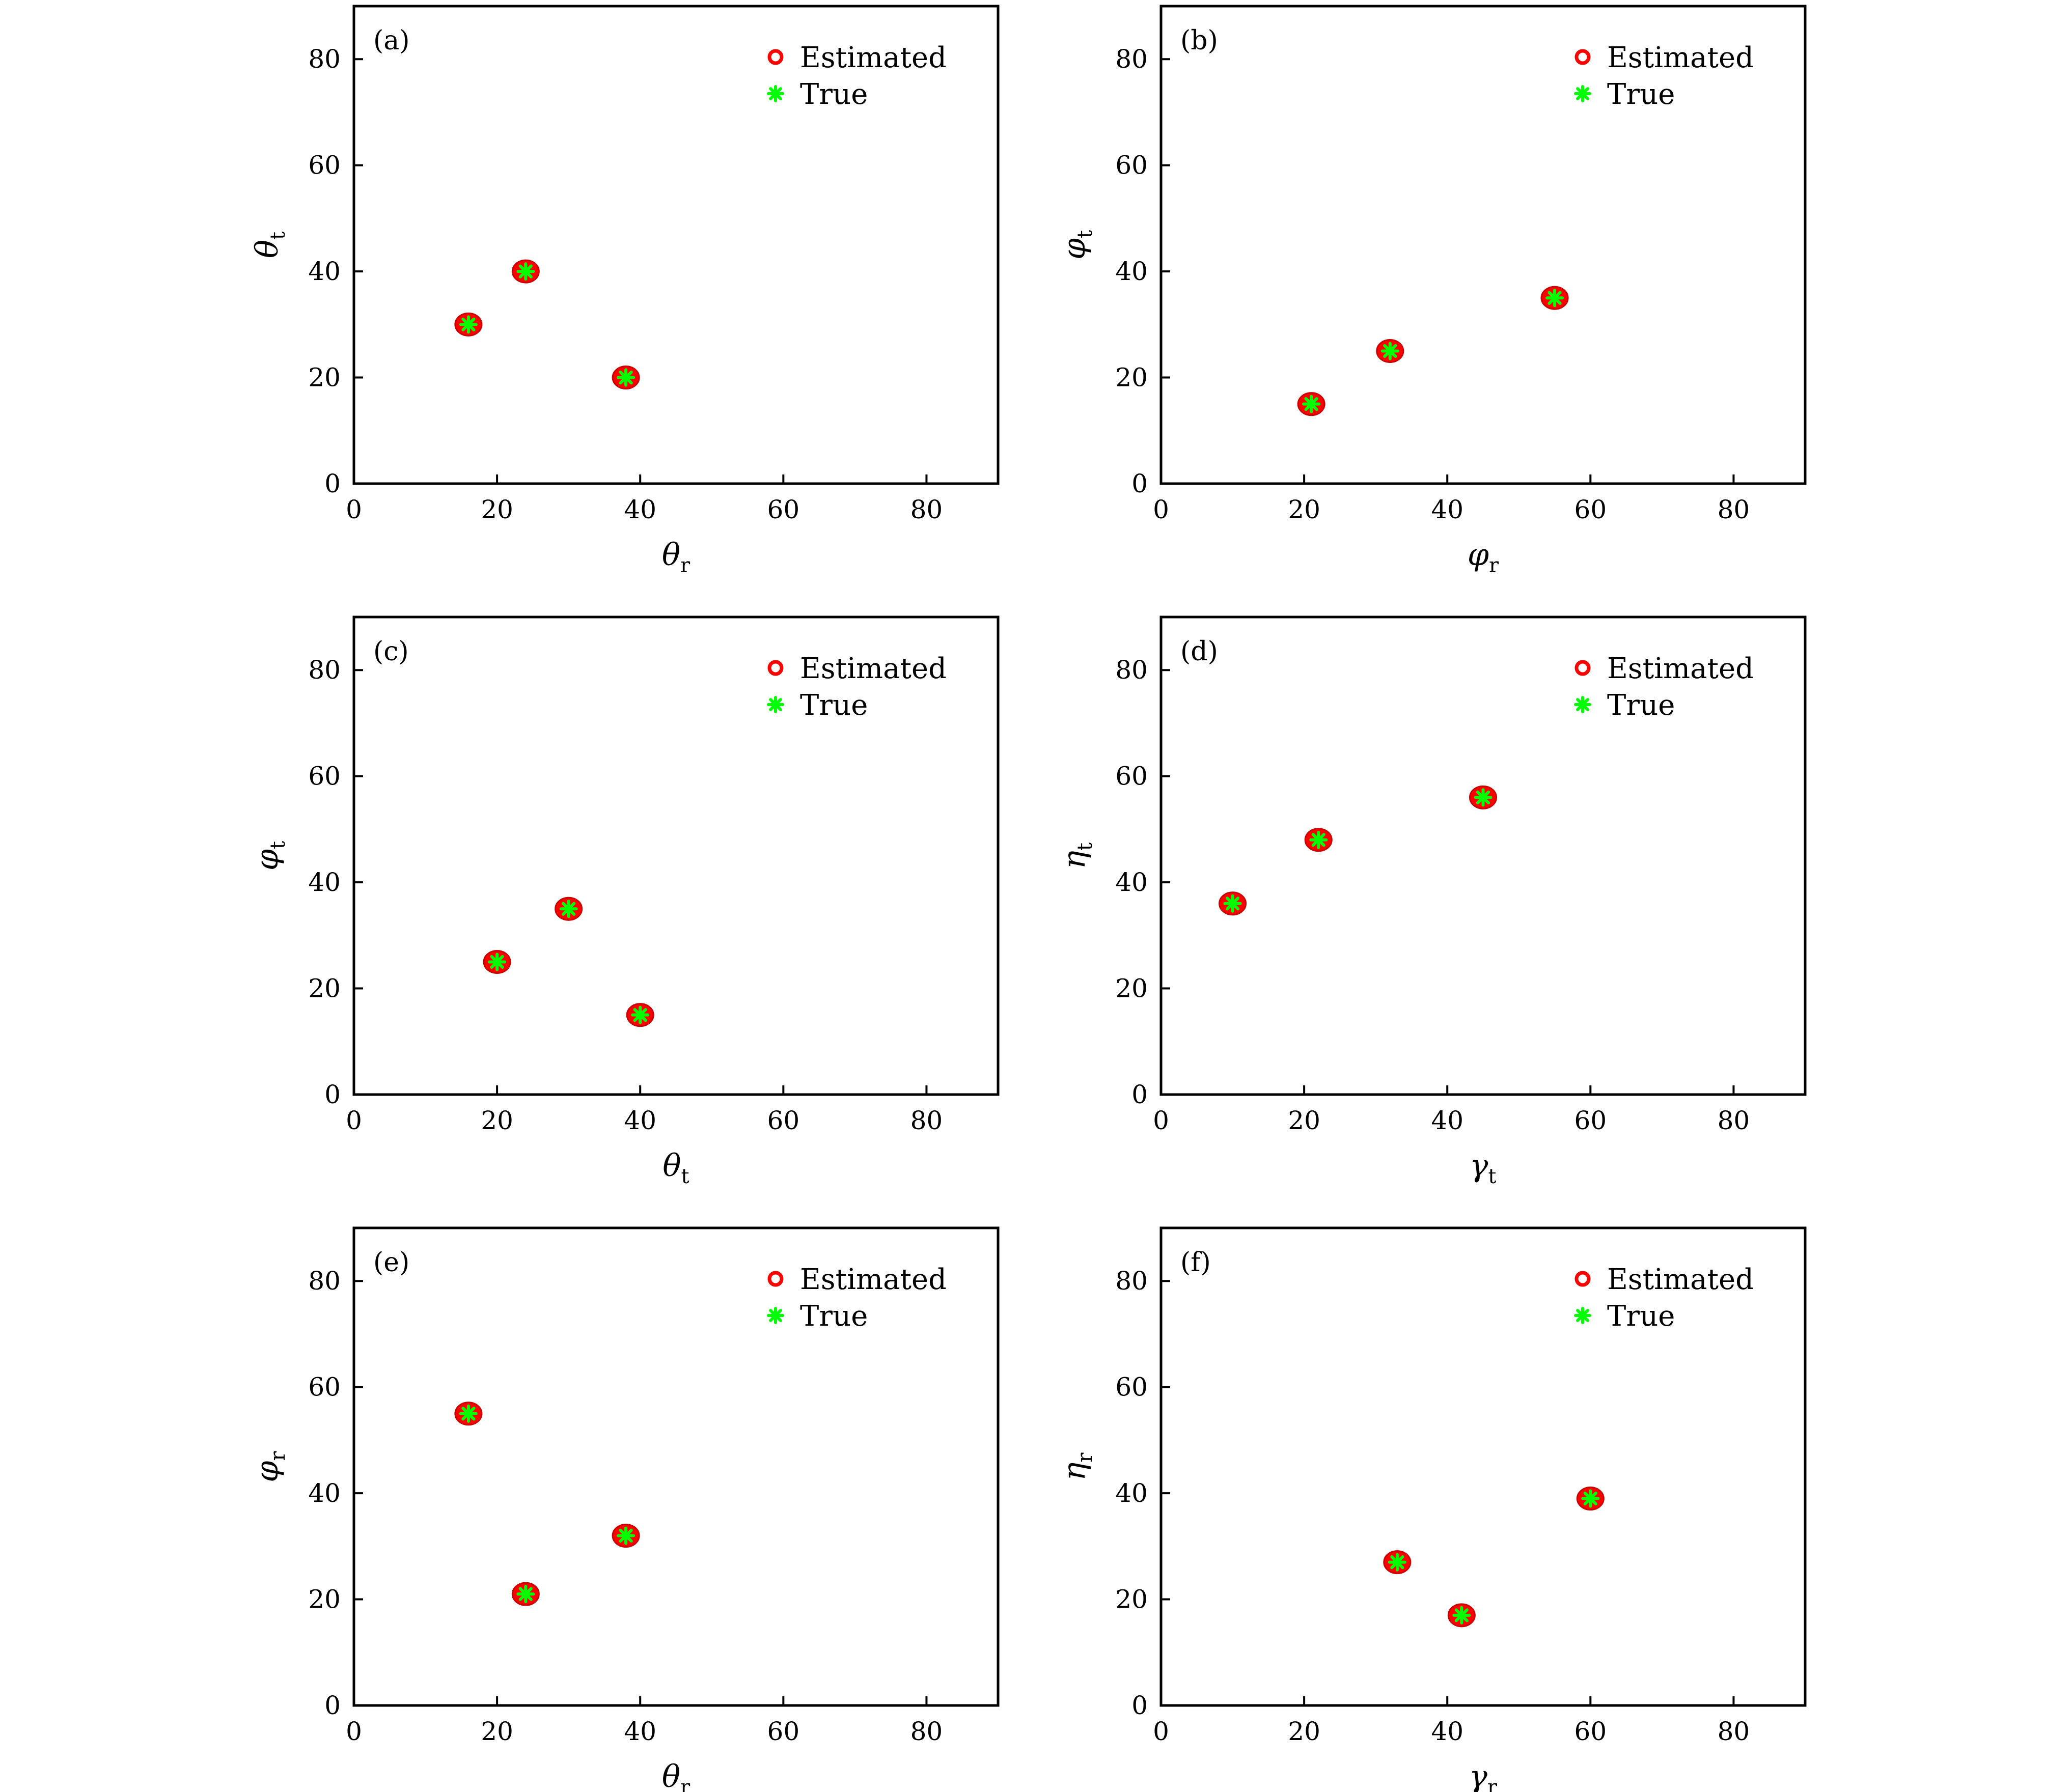 This screenshot has height=1792, width=2045. What do you see at coordinates (392, 40) in the screenshot?
I see `panel-label: (a)` at bounding box center [392, 40].